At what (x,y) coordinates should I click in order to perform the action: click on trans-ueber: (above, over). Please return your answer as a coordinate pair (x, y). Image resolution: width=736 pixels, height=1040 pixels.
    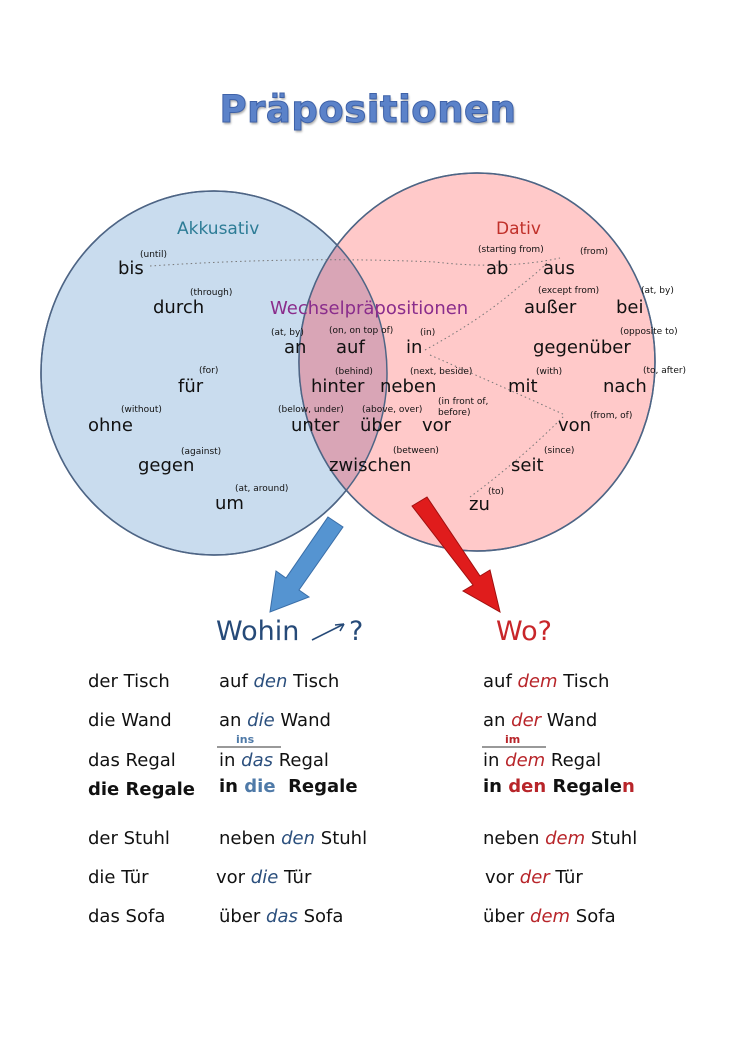
    Looking at the image, I should click on (392, 410).